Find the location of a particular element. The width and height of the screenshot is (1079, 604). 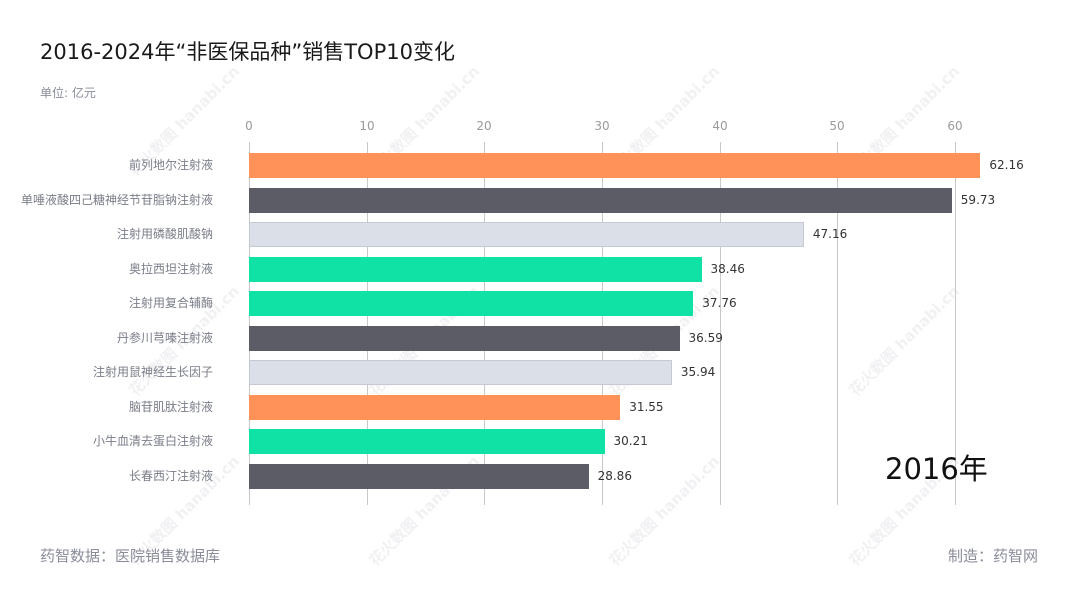

bar-value-label: 30.21 is located at coordinates (630, 441).